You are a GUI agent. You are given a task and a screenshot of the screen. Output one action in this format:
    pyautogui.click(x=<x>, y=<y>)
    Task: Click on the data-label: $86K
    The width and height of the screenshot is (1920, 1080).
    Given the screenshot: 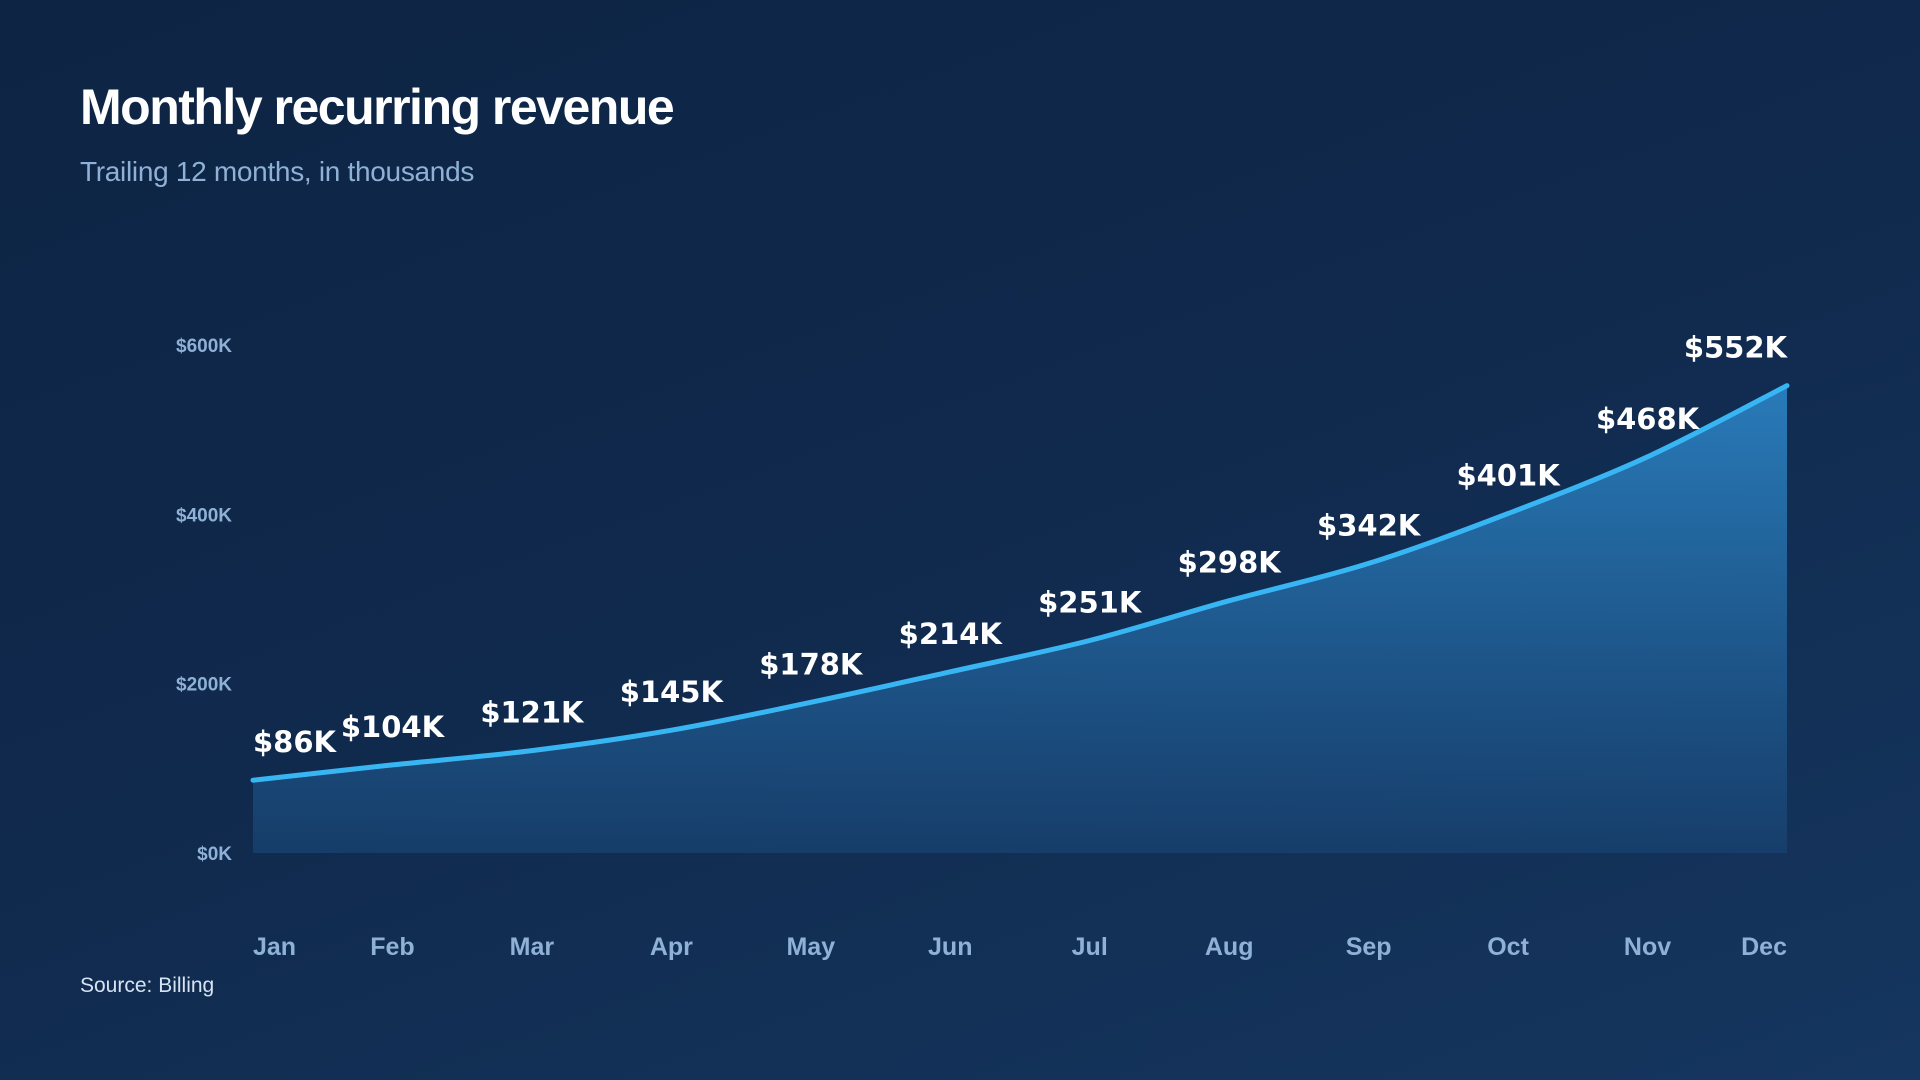 What is the action you would take?
    pyautogui.click(x=295, y=742)
    